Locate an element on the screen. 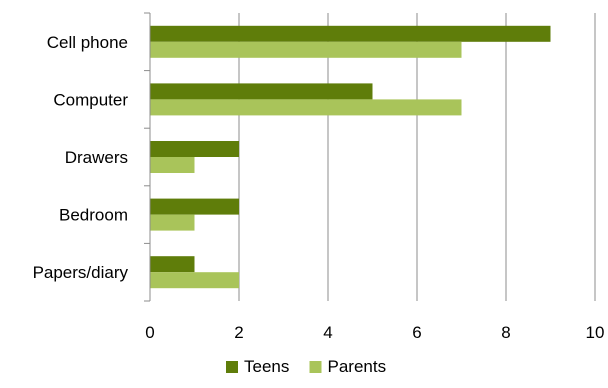 This screenshot has width=608, height=388. x-tick-label: 0 is located at coordinates (149, 332).